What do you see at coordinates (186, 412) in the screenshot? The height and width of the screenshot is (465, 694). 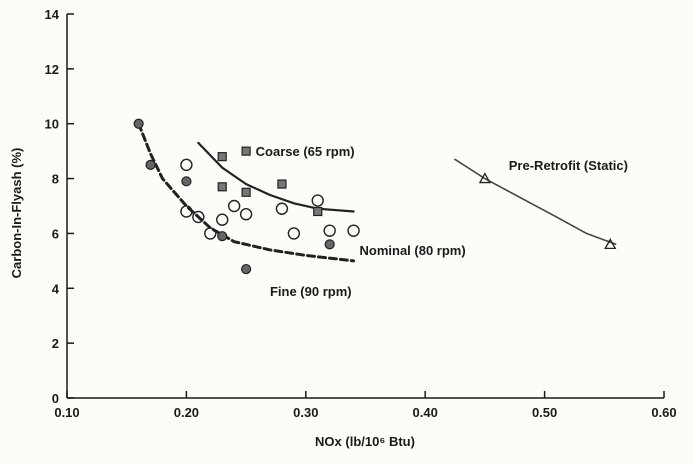 I see `x-tick-label: 0.20` at bounding box center [186, 412].